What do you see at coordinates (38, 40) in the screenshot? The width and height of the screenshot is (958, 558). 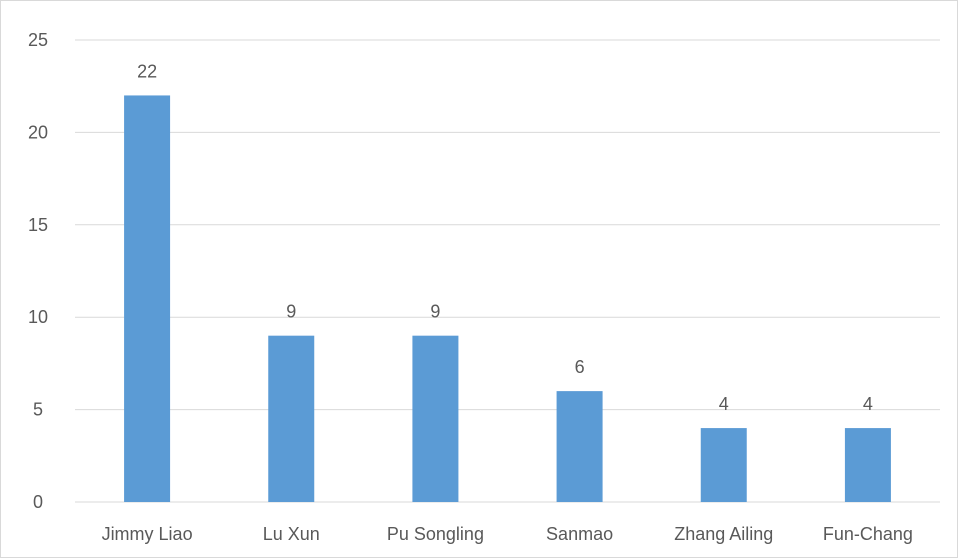 I see `y-tick-label: 25` at bounding box center [38, 40].